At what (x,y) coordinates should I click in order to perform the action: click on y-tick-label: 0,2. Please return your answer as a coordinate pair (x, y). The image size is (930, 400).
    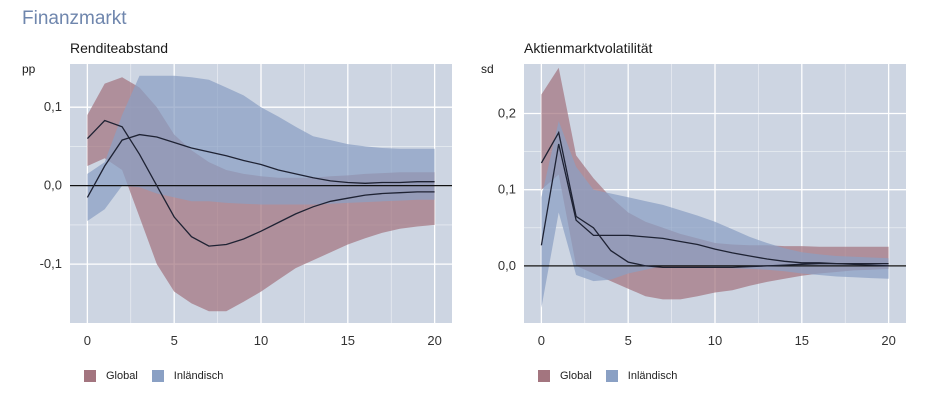
    Looking at the image, I should click on (507, 113).